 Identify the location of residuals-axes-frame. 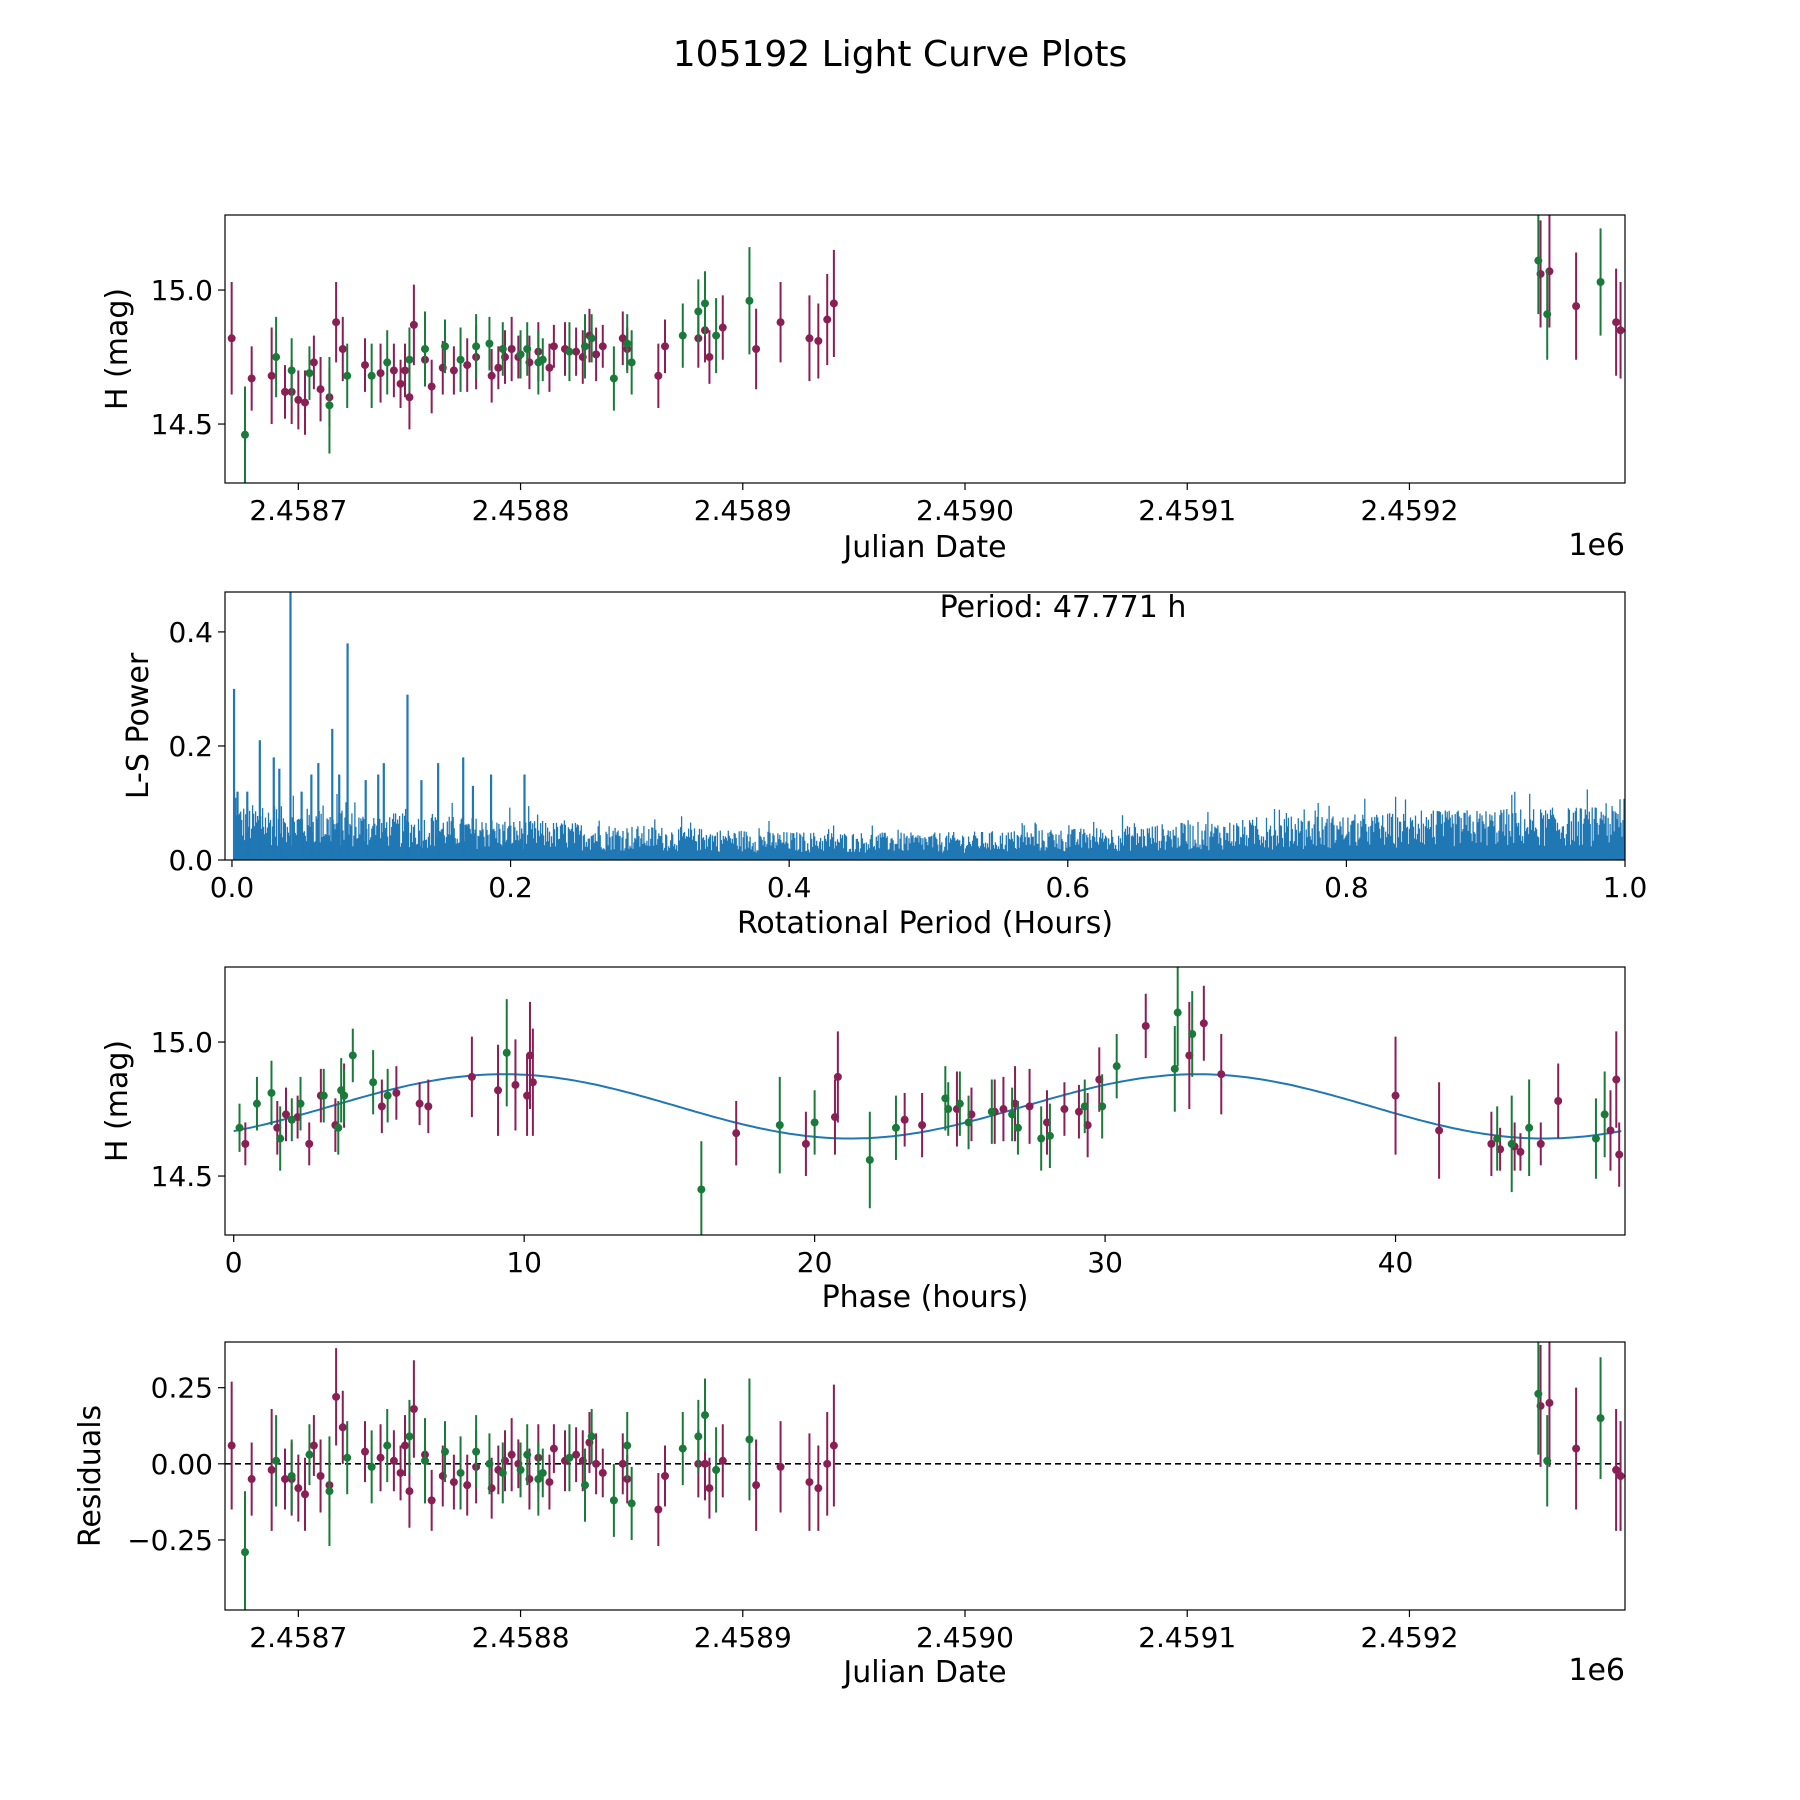
(925, 1476).